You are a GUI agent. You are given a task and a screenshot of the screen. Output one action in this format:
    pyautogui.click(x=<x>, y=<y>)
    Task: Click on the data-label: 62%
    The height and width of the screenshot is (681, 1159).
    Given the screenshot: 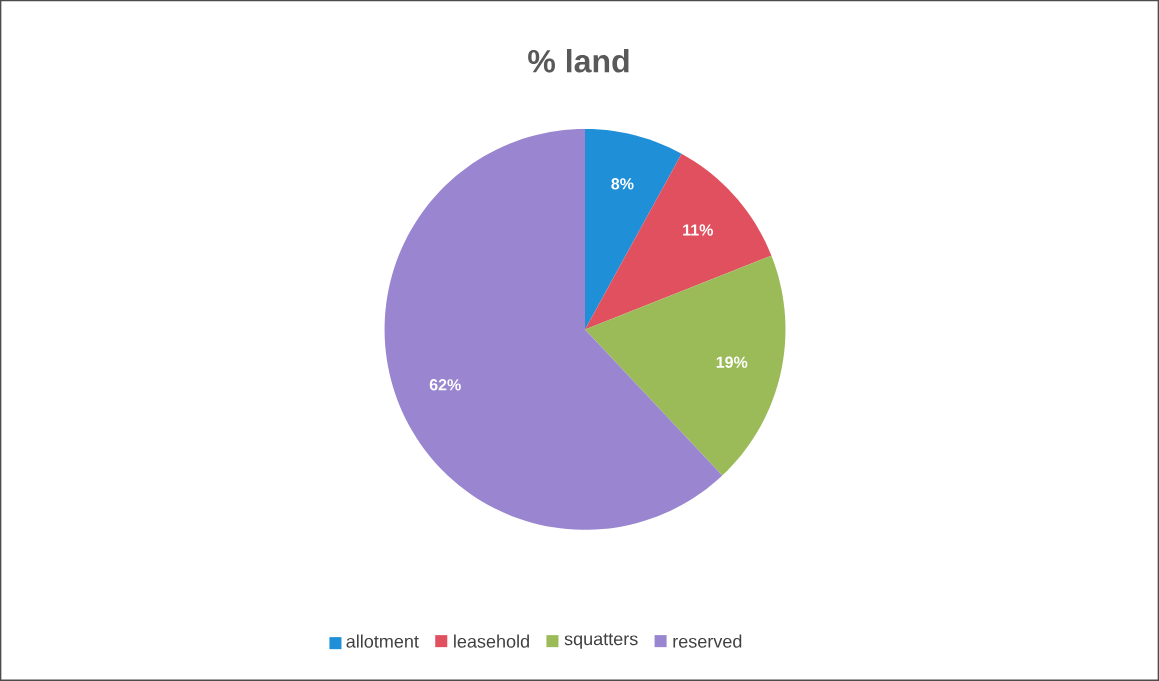 What is the action you would take?
    pyautogui.click(x=445, y=385)
    